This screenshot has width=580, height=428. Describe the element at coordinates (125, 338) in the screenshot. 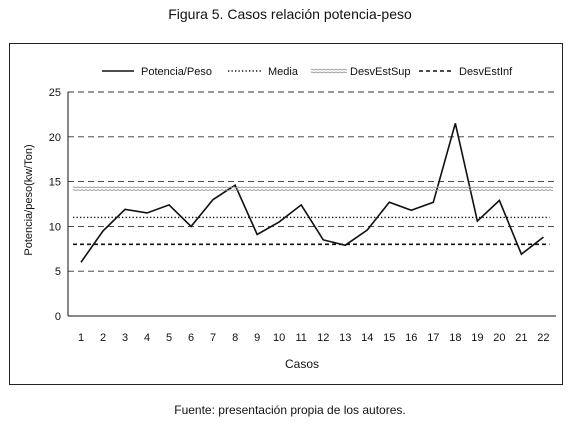

I see `x-tick-label: 3` at that location.